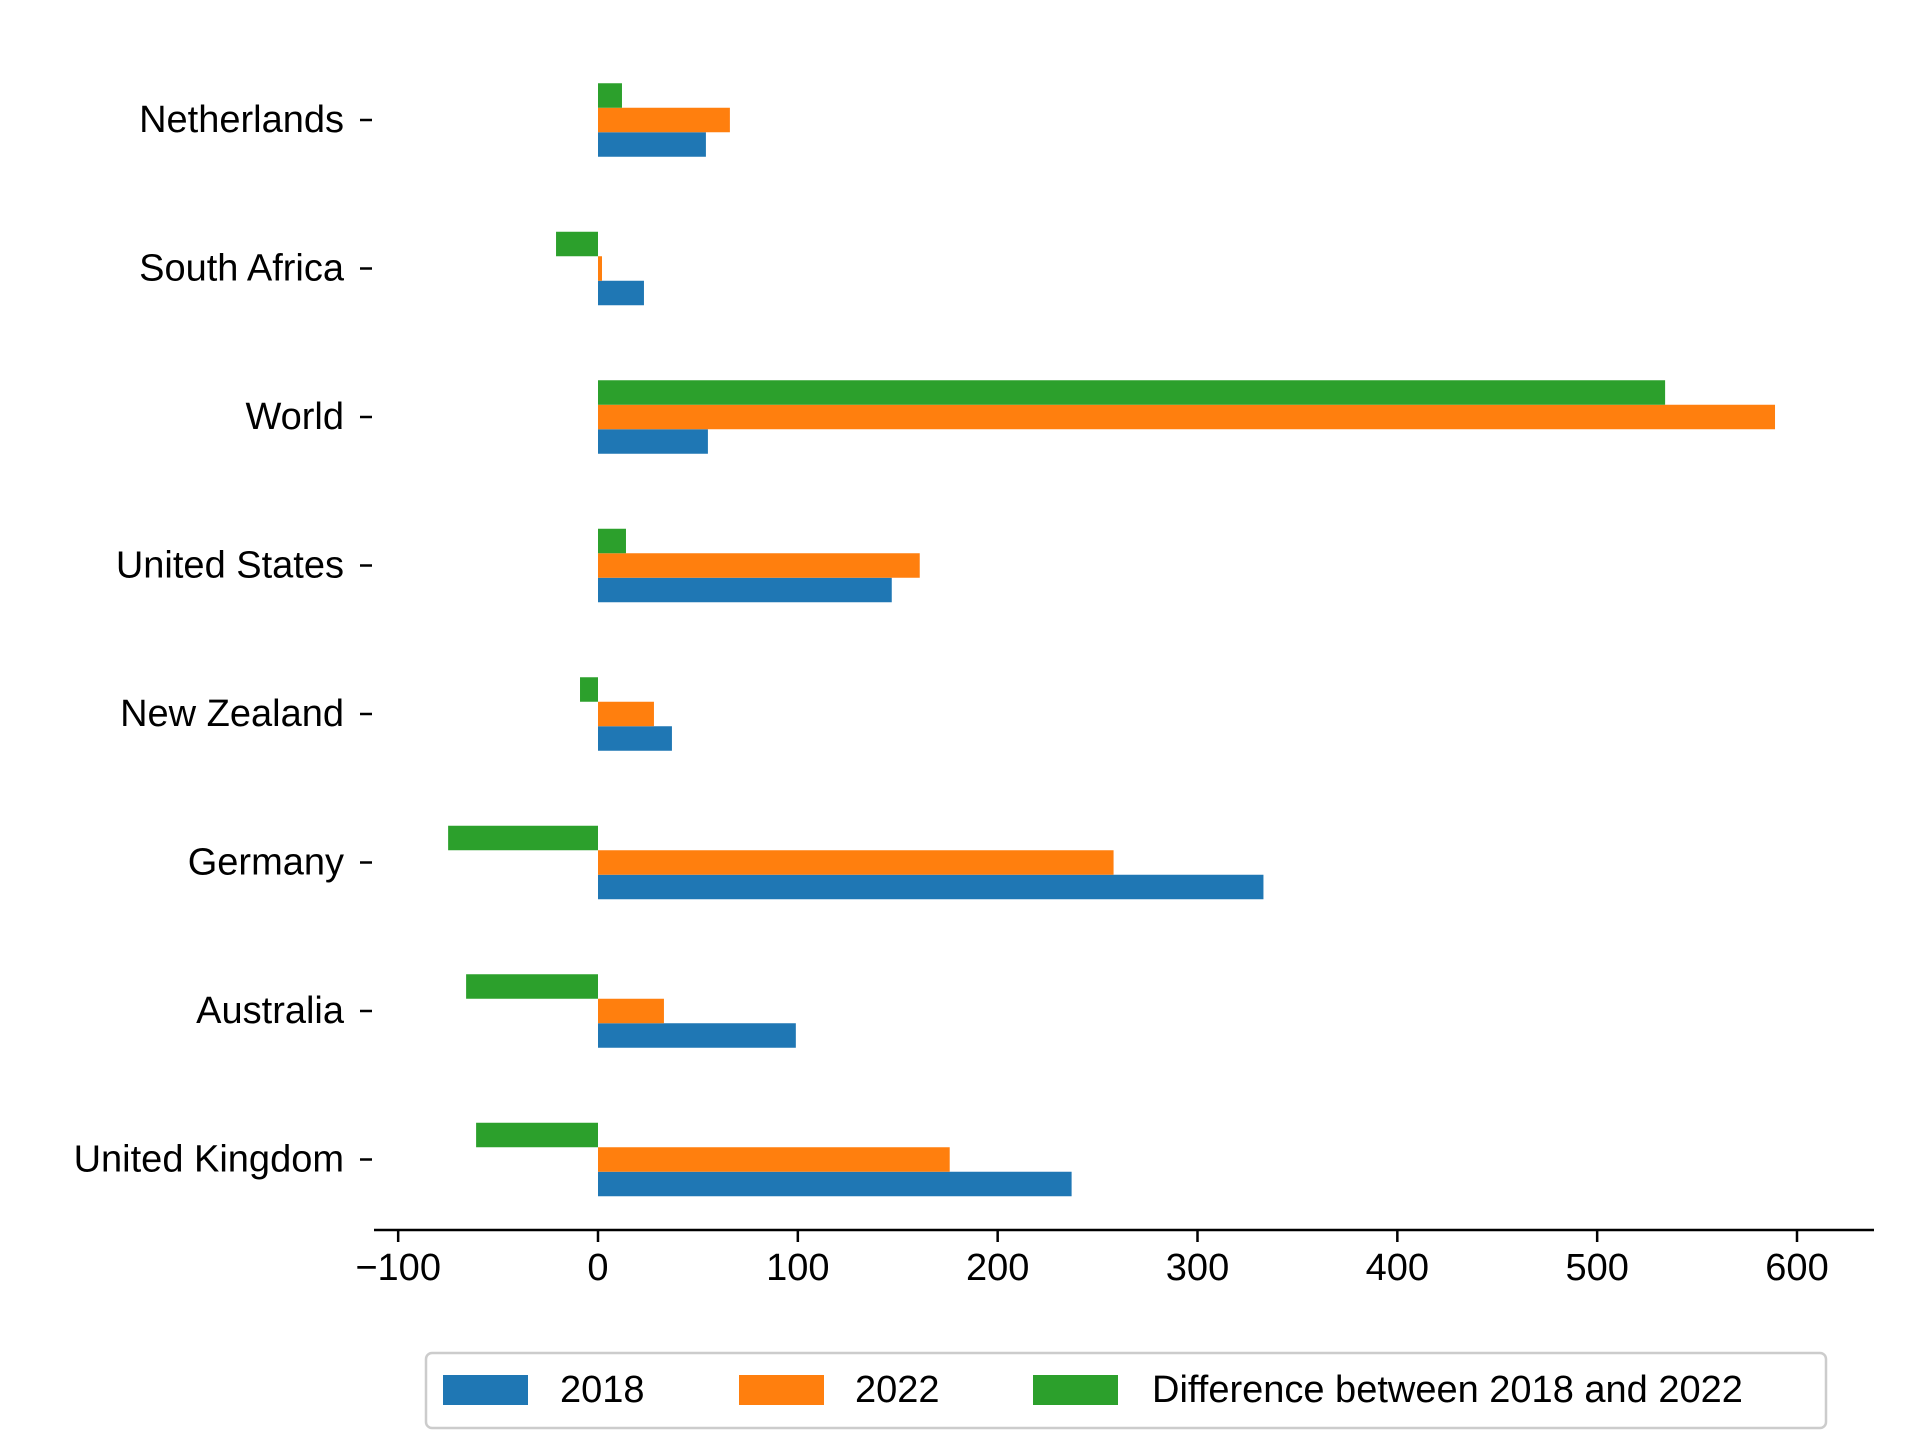  Describe the element at coordinates (626, 714) in the screenshot. I see `bar-new-zealand-2022` at that location.